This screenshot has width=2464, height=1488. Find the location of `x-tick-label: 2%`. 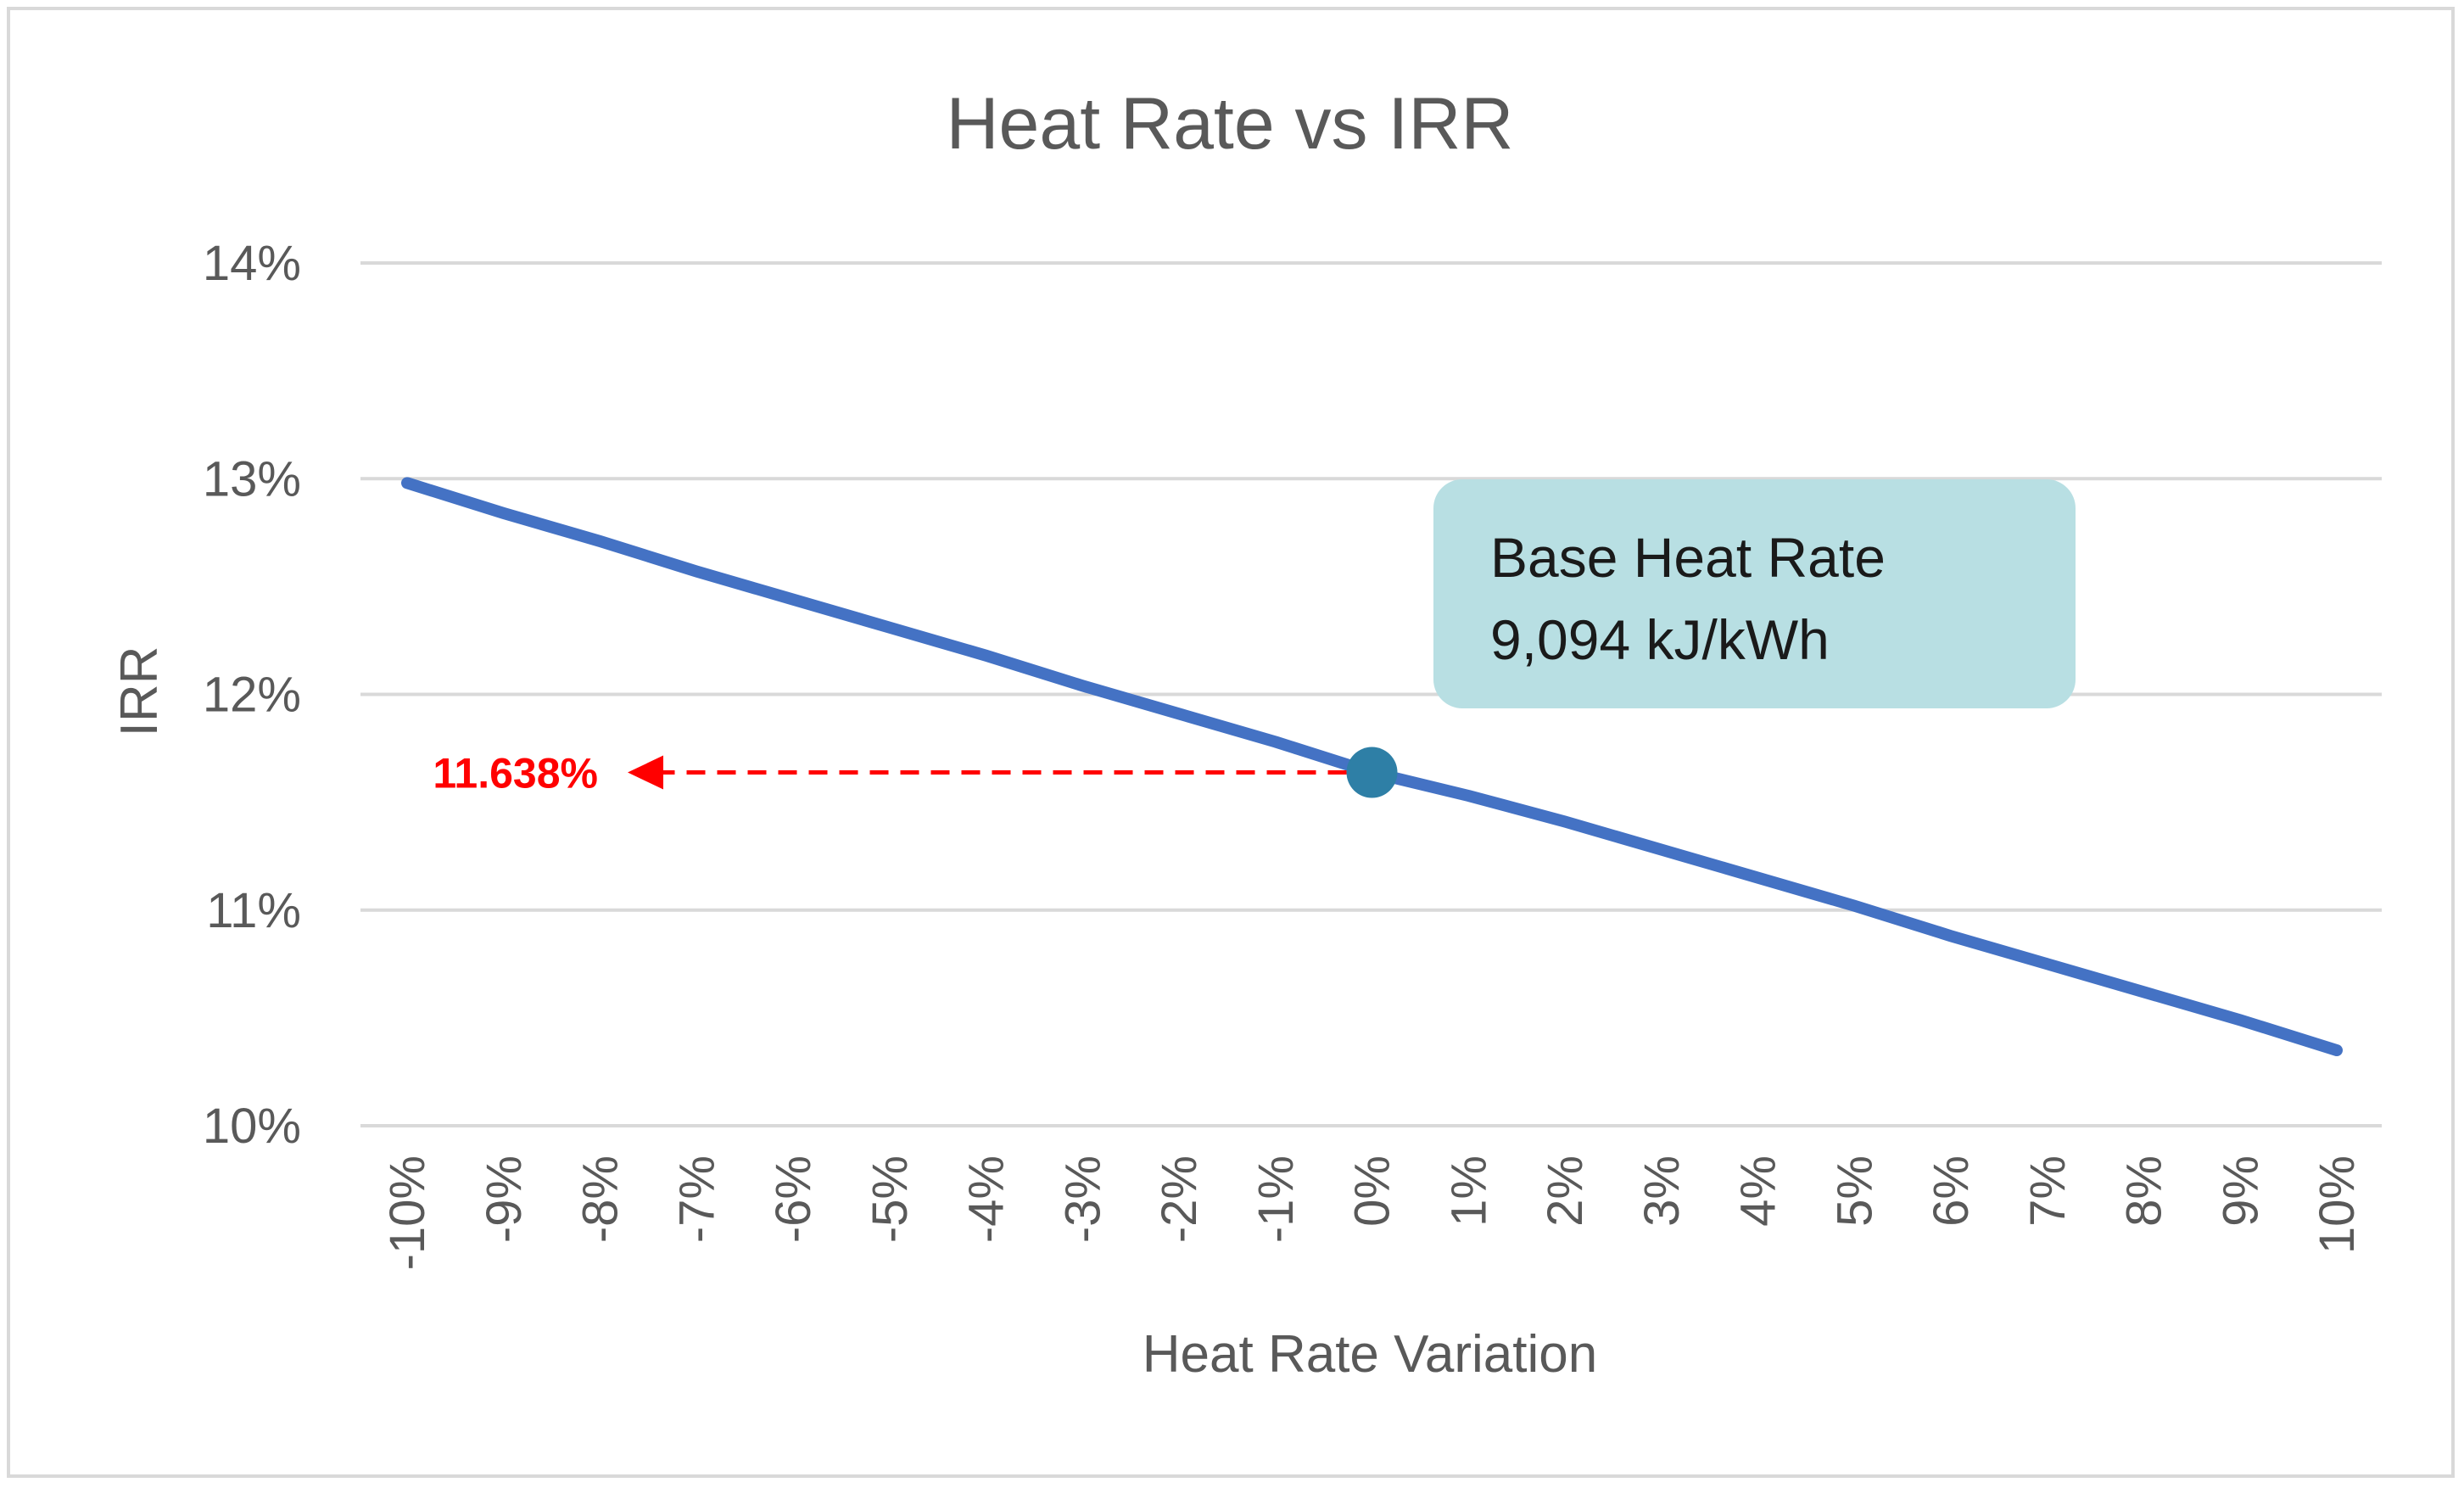

x-tick-label: 2% is located at coordinates (1565, 1191).